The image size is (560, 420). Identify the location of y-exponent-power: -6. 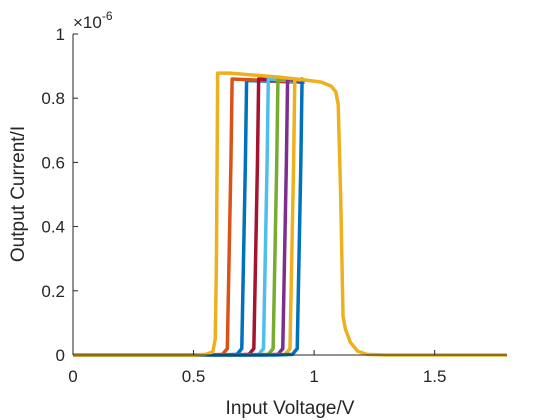
(107, 16).